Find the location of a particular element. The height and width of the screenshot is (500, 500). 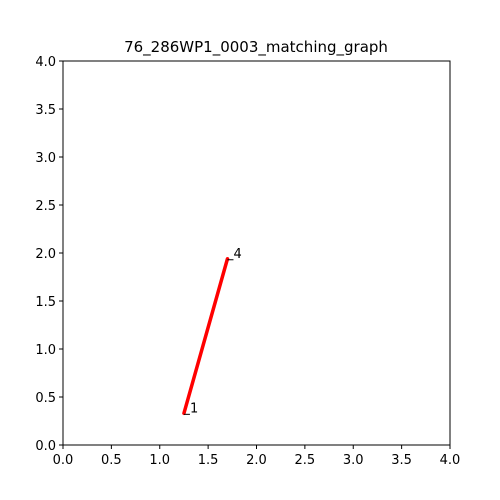

x-axis: 0.0 0.5 1.0 1.5 2.0 2.5 3.0 3.5 4.0 is located at coordinates (257, 456).